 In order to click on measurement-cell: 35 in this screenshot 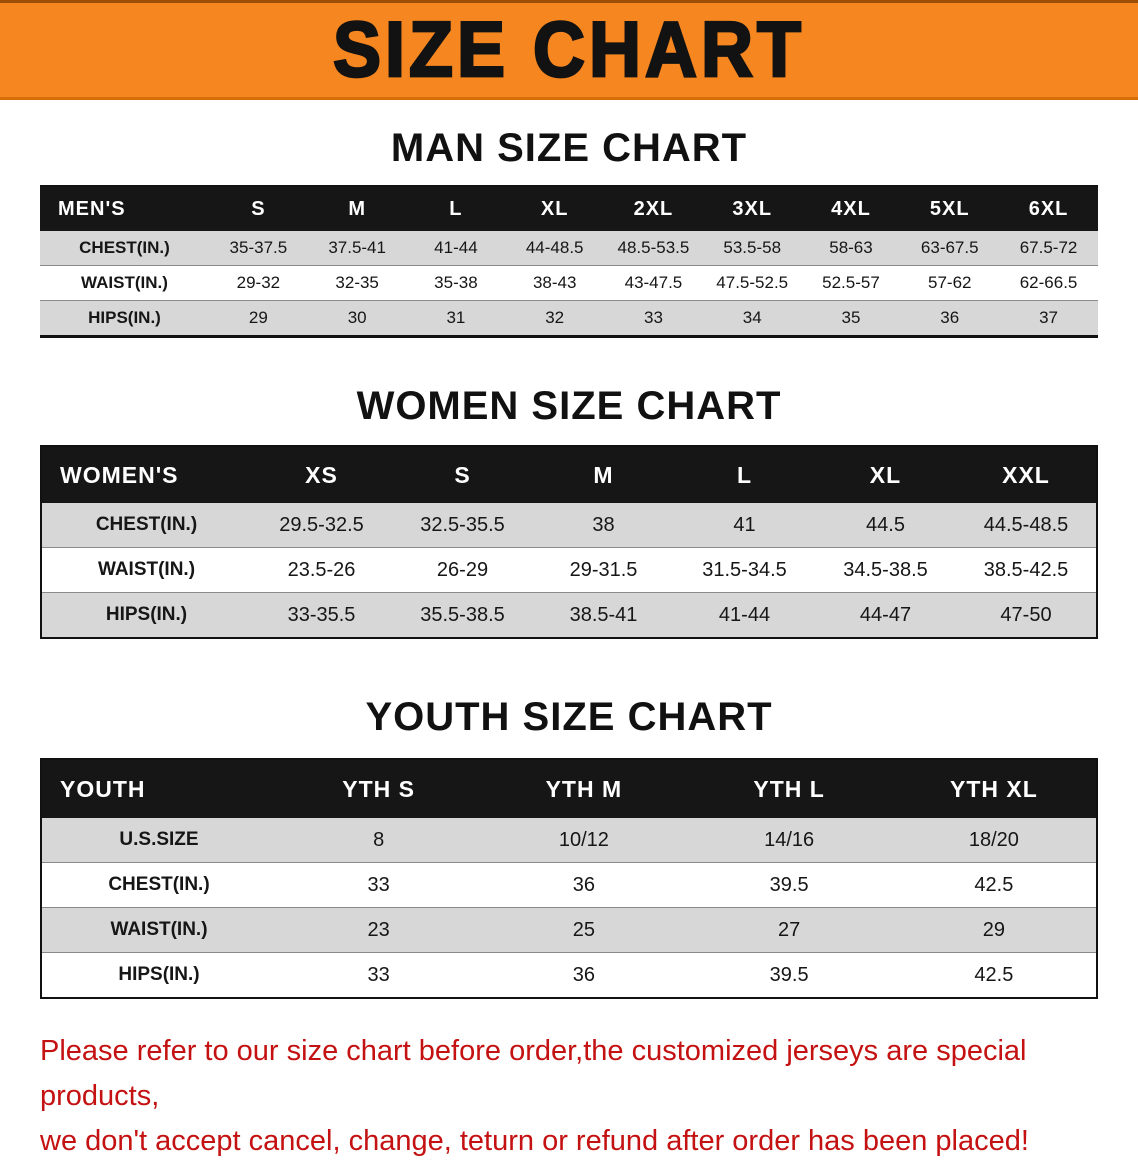, I will do `click(851, 317)`.